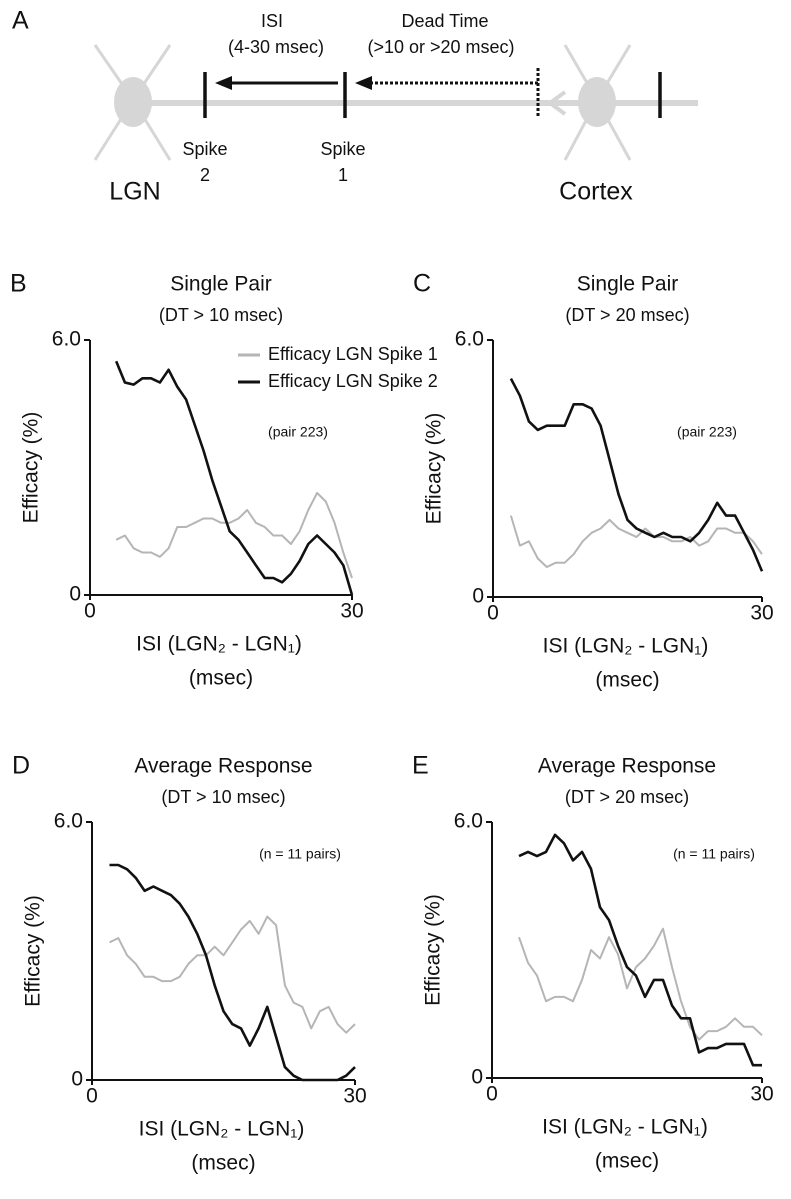 This screenshot has width=791, height=1199. What do you see at coordinates (272, 21) in the screenshot?
I see `isi-label: ISI` at bounding box center [272, 21].